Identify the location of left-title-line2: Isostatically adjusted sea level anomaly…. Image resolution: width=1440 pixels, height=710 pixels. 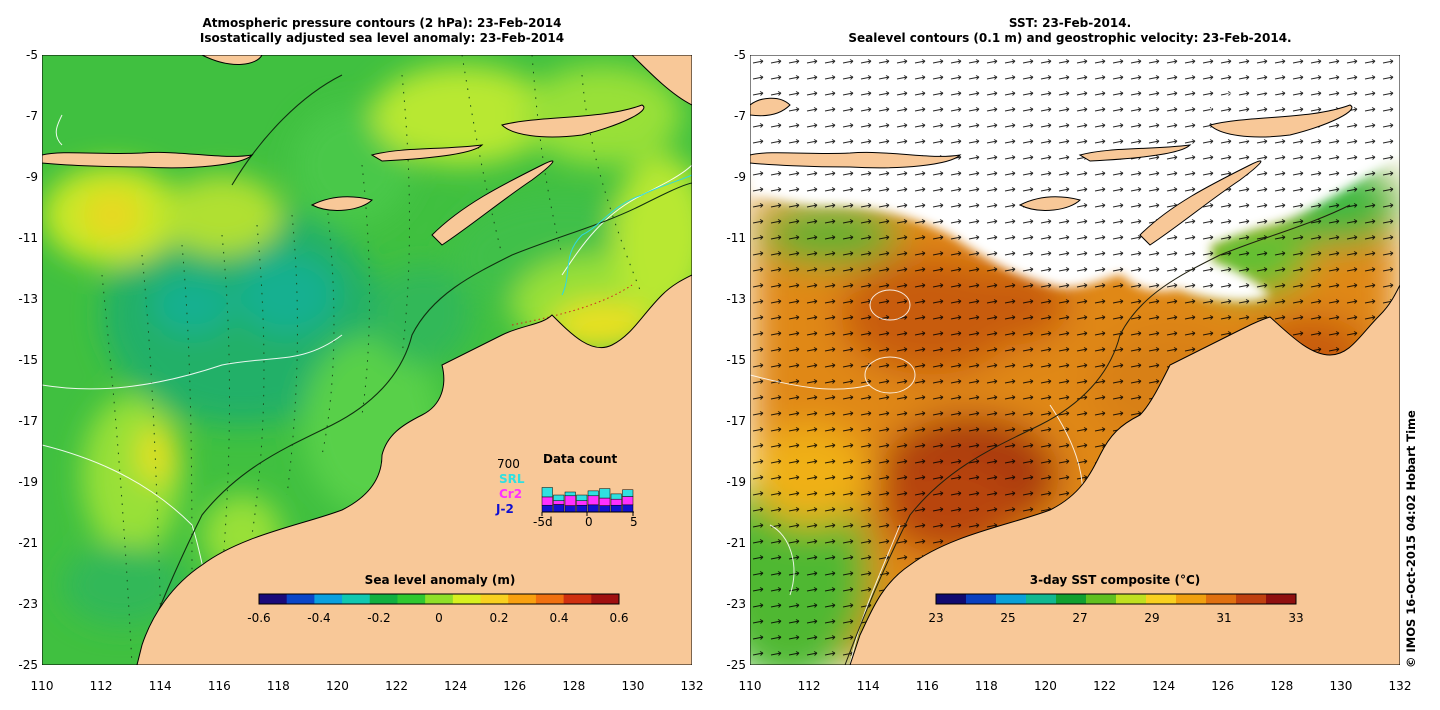
(382, 38).